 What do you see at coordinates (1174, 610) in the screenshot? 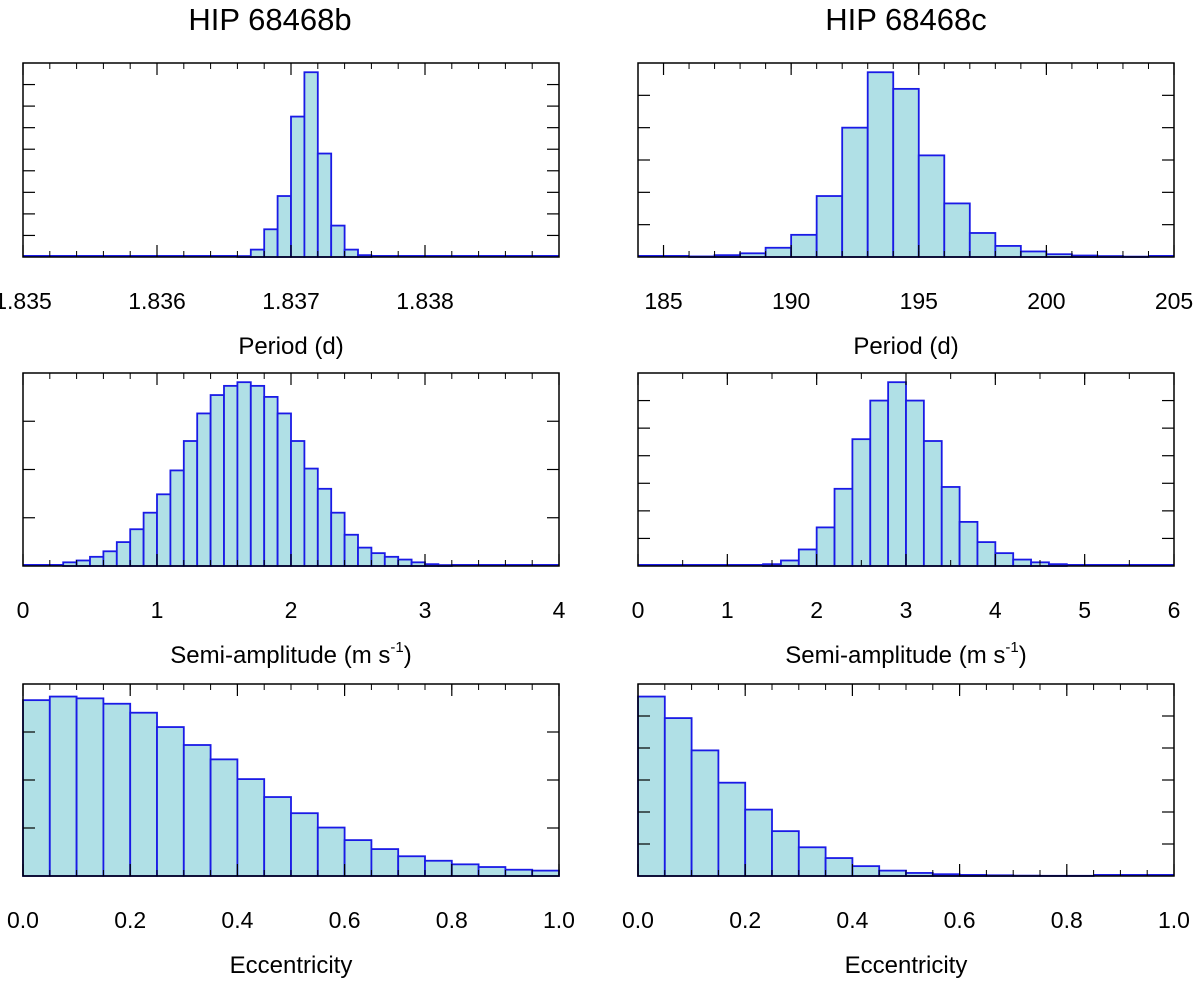
I see `x-tick-label: 6` at bounding box center [1174, 610].